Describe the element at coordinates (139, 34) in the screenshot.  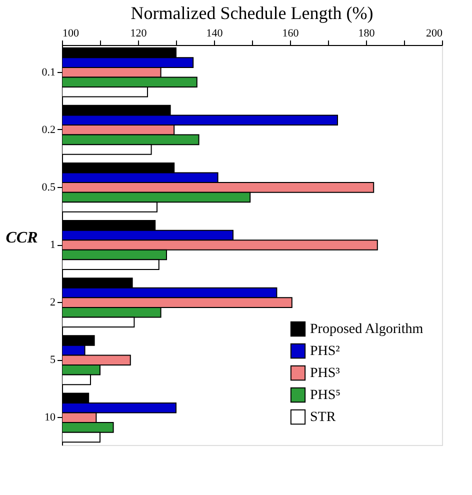
I see `x-tick-label: 120` at that location.